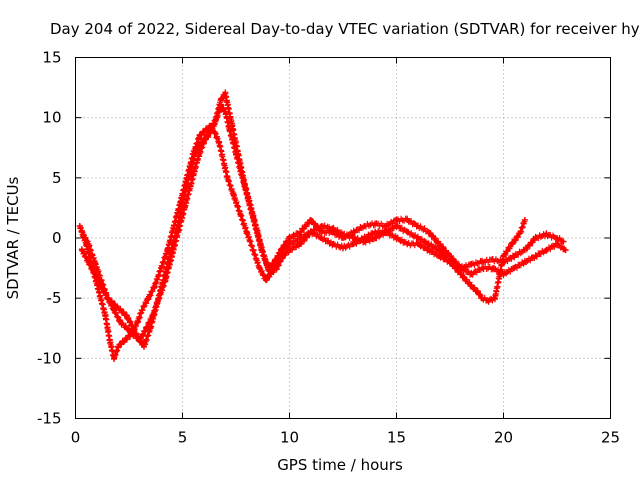 The height and width of the screenshot is (480, 640). Describe the element at coordinates (49, 419) in the screenshot. I see `y-tick-label: -15` at that location.